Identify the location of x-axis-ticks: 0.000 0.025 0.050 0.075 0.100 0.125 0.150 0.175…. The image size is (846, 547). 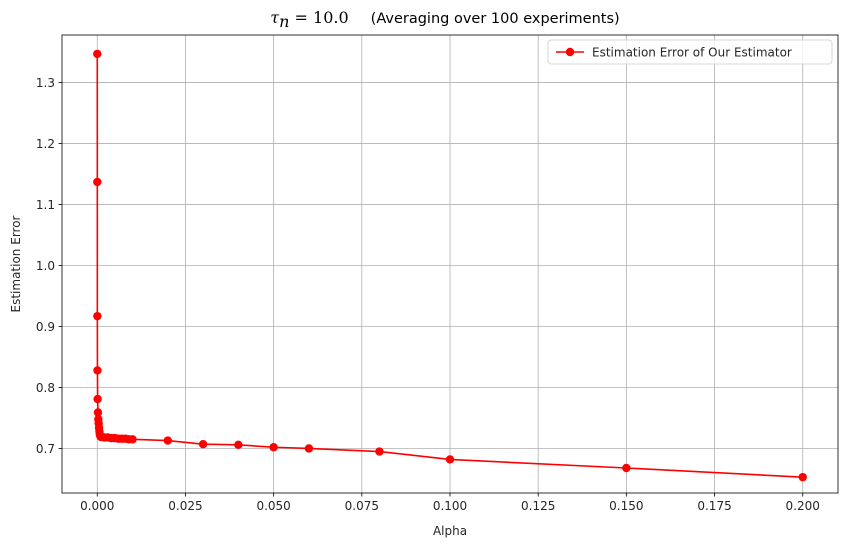
(450, 503).